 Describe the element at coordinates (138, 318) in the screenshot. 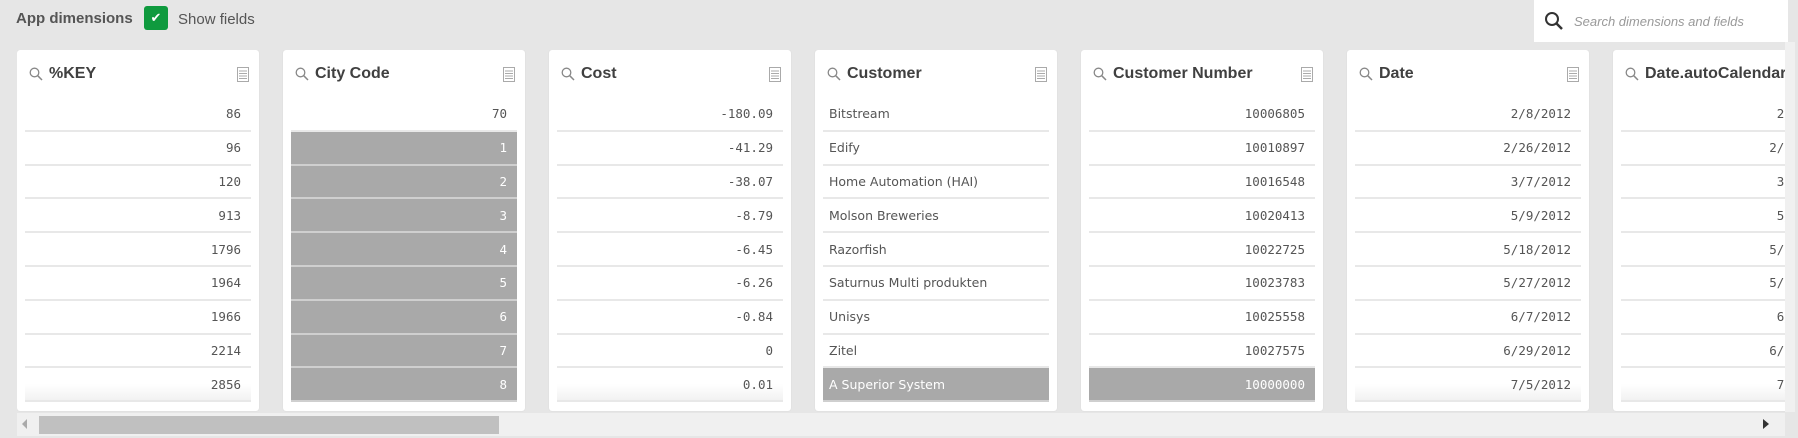

I see `list-item: 1966` at that location.